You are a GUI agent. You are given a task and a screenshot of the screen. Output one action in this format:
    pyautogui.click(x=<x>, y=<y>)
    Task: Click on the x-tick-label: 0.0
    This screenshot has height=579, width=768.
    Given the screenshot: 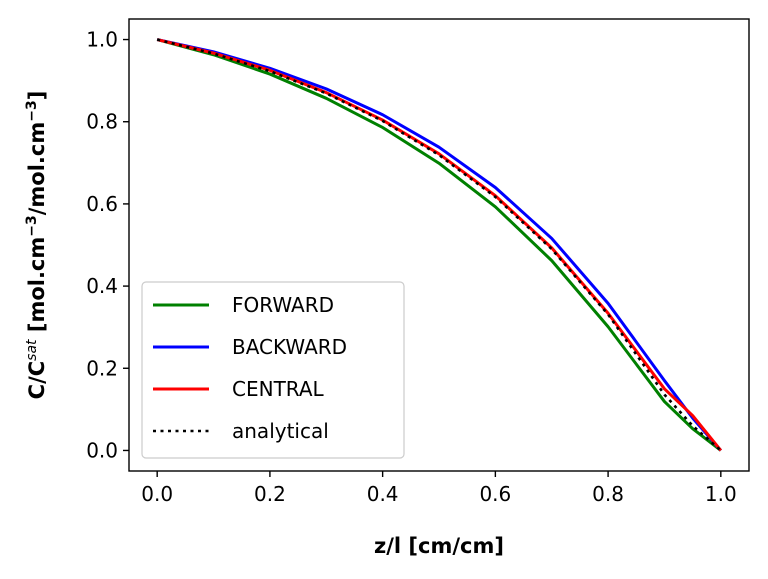 What is the action you would take?
    pyautogui.click(x=157, y=494)
    